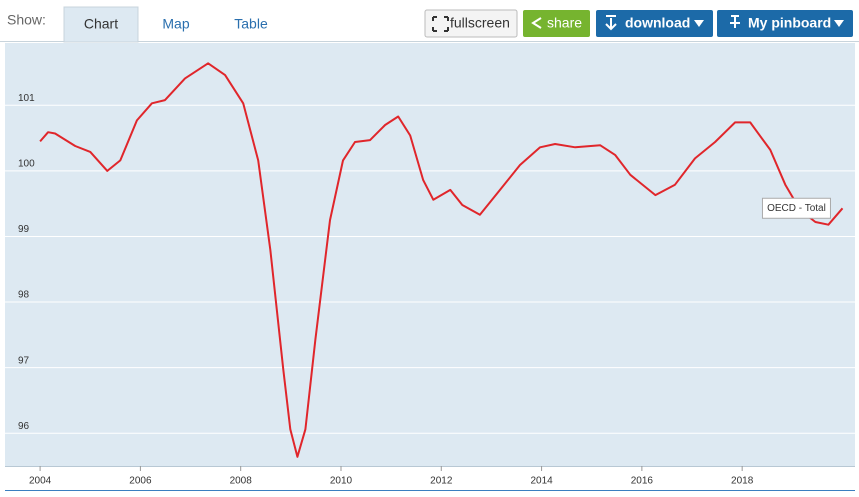  I want to click on tab-active-bg, so click(101, 24).